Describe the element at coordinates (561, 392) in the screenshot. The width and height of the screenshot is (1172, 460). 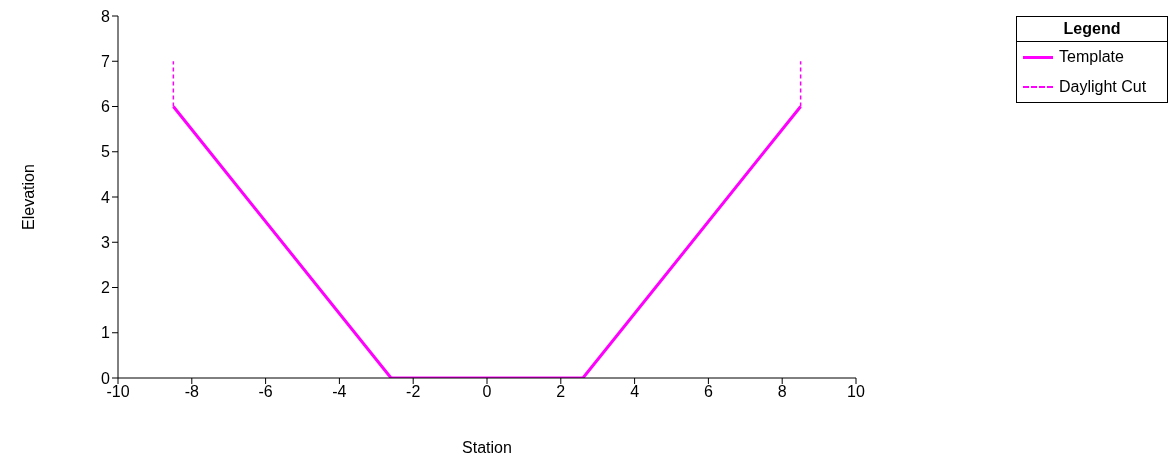
I see `x-tick-label: 2` at that location.